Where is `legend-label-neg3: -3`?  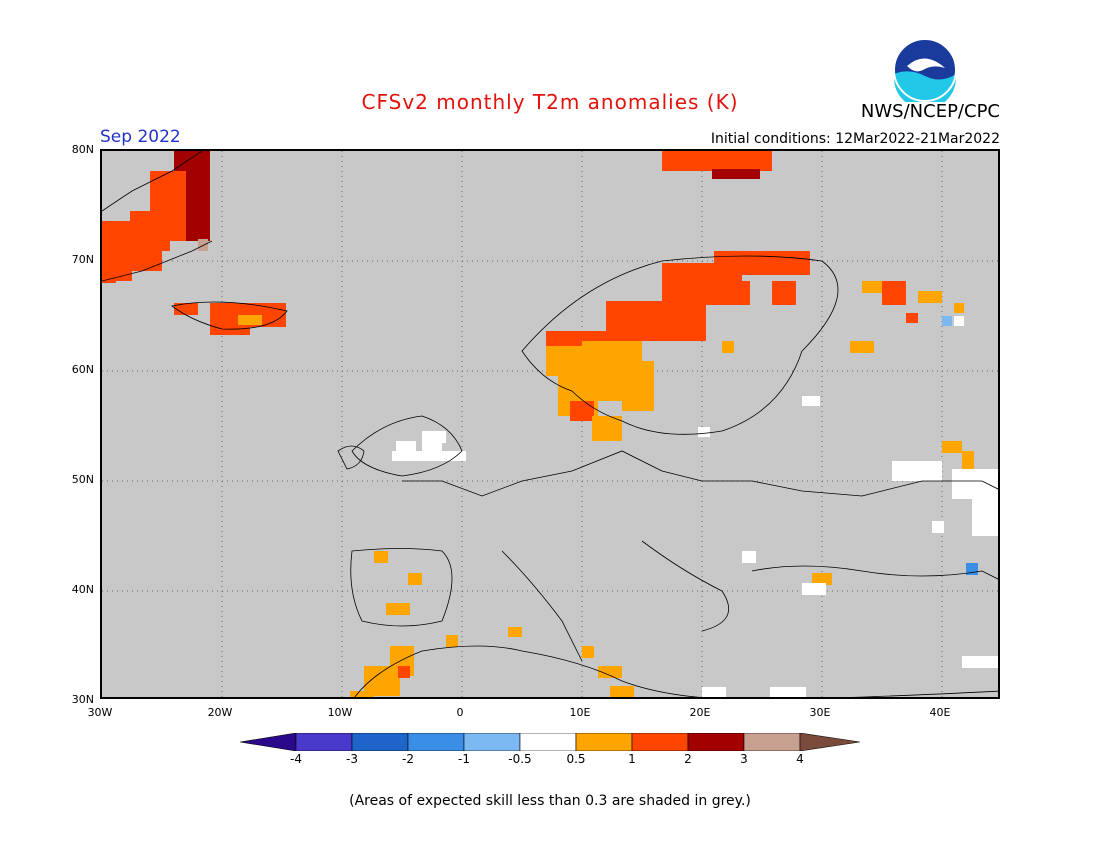
legend-label-neg3: -3 is located at coordinates (352, 759).